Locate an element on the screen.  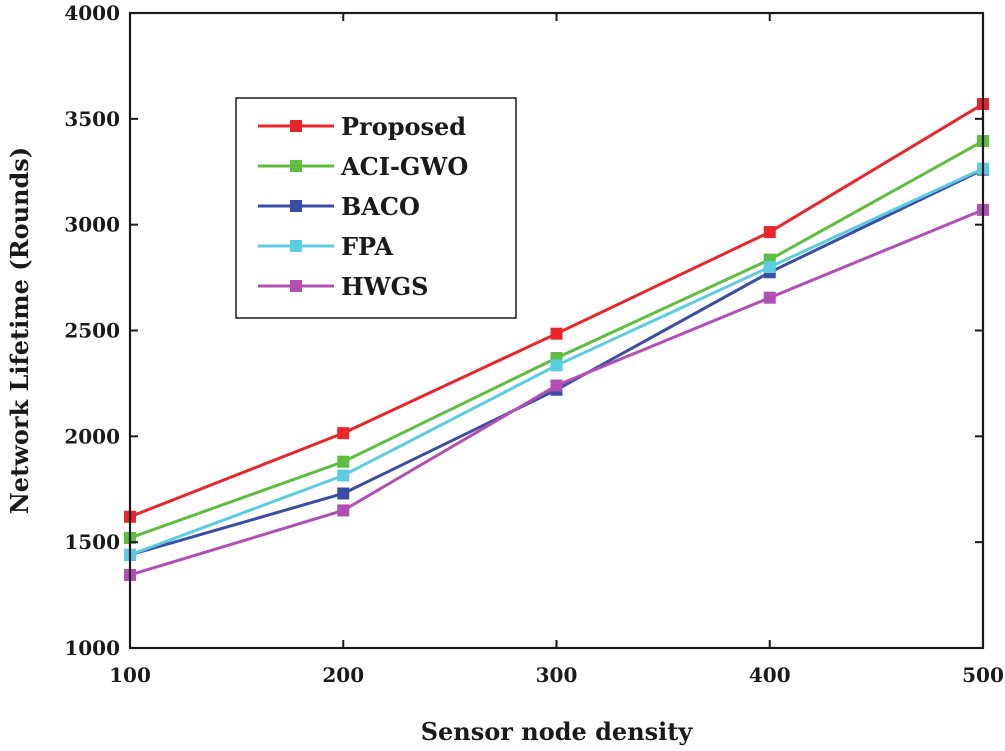
legend-box is located at coordinates (376, 208).